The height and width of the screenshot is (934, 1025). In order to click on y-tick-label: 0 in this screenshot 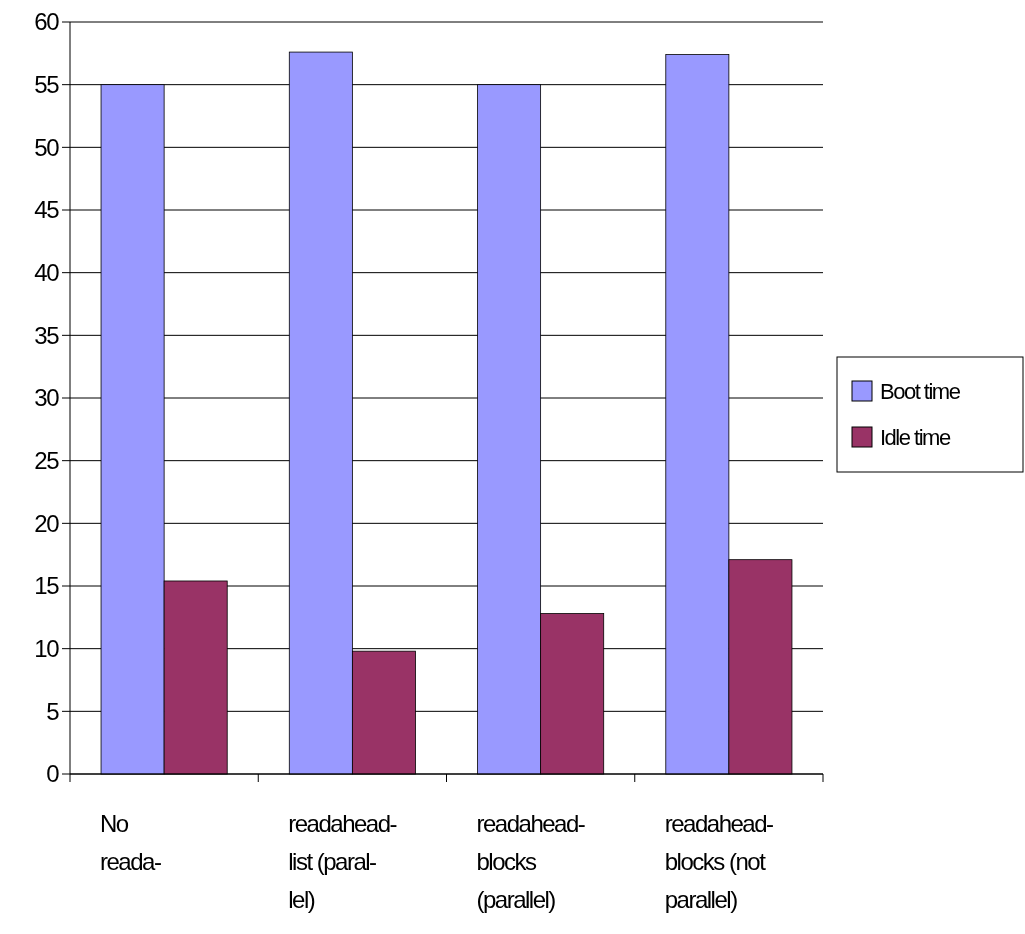, I will do `click(53, 774)`.